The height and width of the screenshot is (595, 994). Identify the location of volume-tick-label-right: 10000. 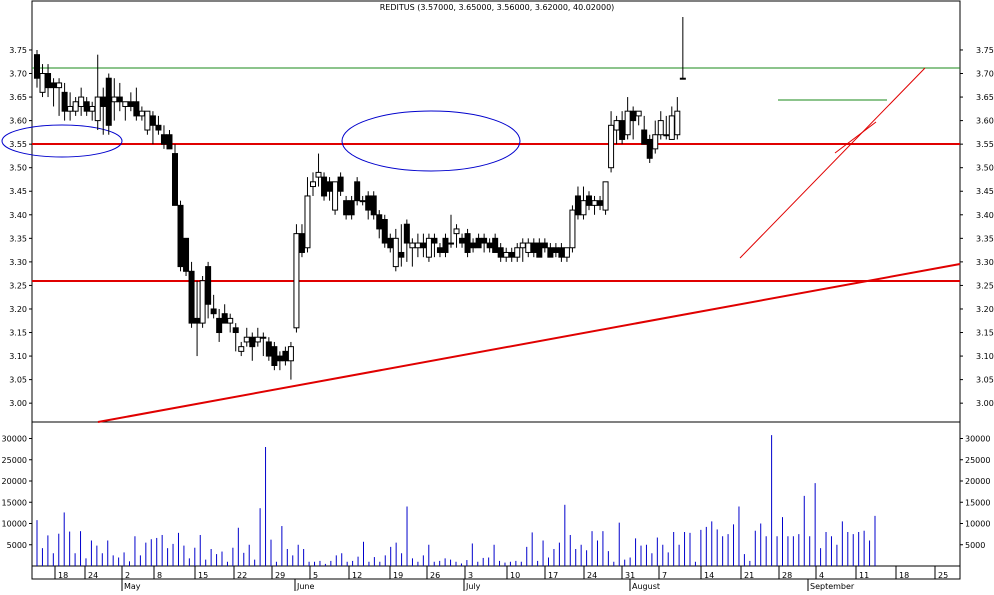
(977, 524).